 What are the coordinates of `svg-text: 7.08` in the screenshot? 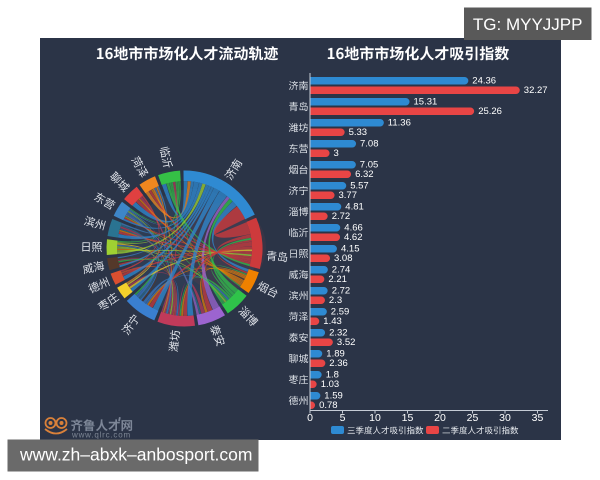 It's located at (369, 144).